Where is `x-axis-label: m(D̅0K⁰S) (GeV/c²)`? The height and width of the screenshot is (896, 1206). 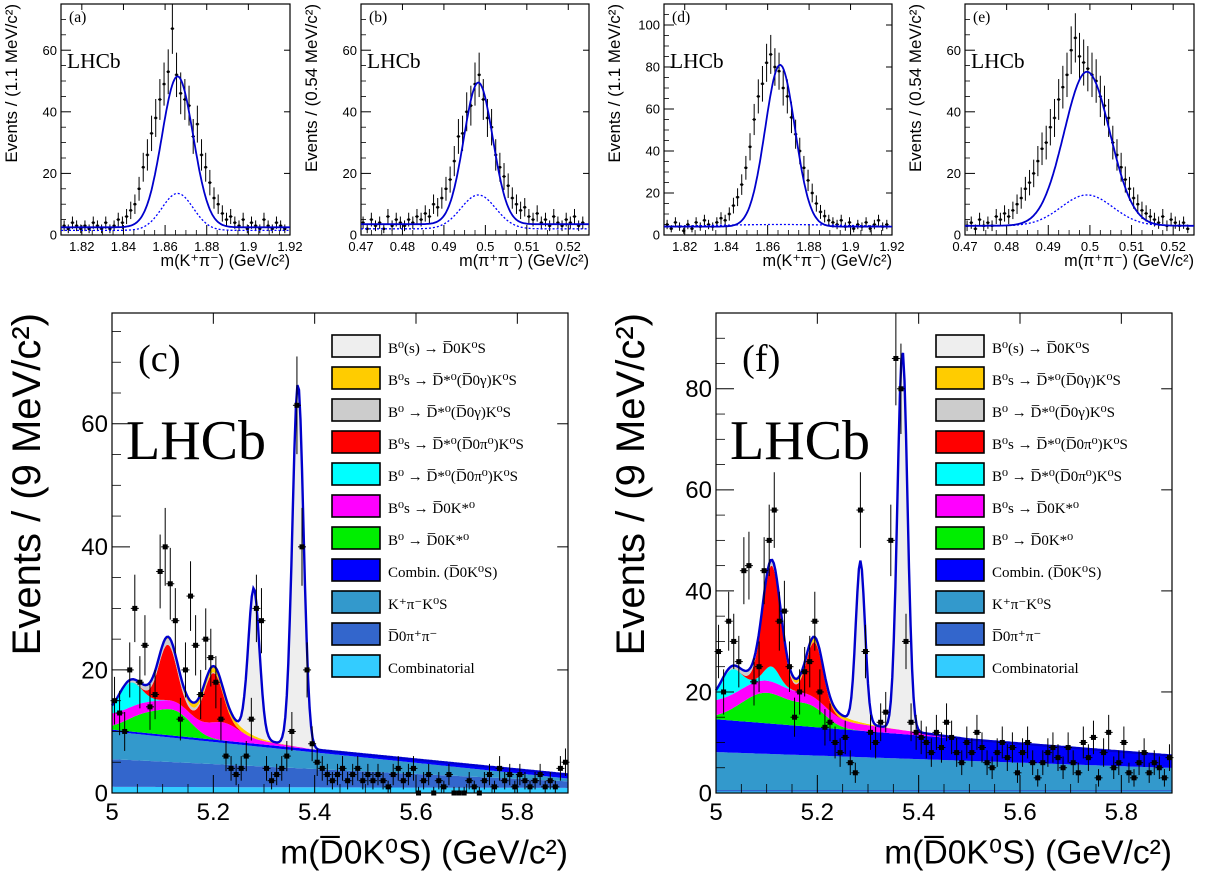
x-axis-label: m(D̅0K⁰S) (GeV/c²) is located at coordinates (424, 852).